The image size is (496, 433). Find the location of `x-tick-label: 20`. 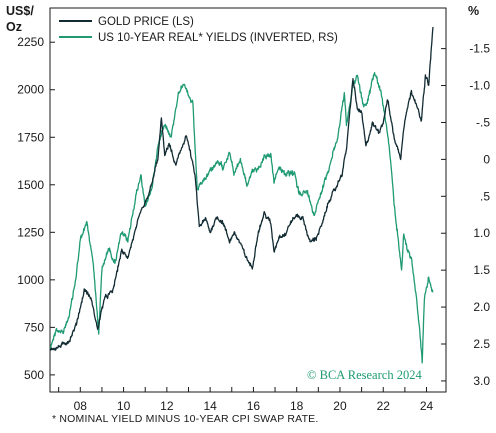

x-tick-label: 20 is located at coordinates (340, 406).